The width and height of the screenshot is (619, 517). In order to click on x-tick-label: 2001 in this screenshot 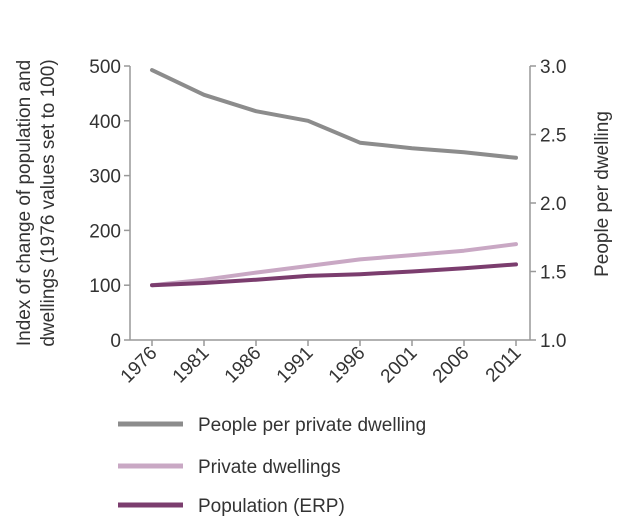, I will do `click(399, 365)`.